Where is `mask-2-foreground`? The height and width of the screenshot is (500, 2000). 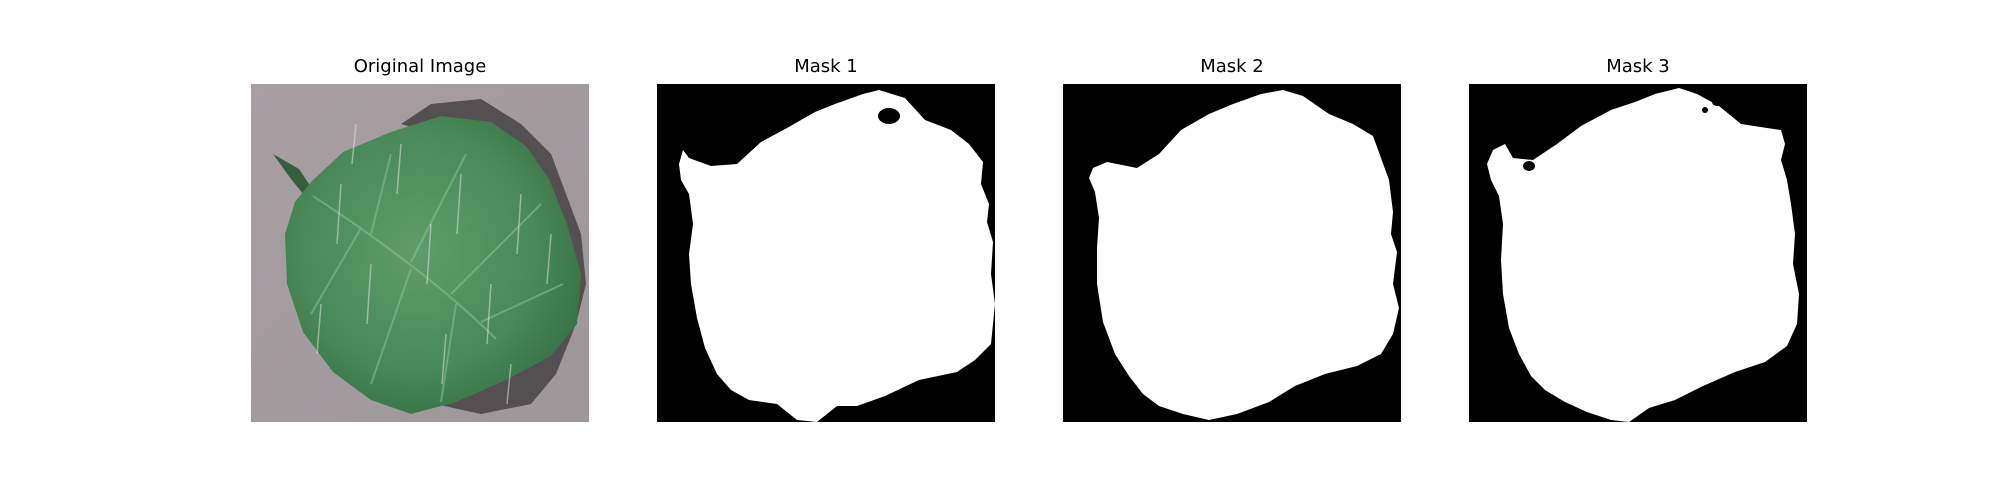
mask-2-foreground is located at coordinates (1244, 255).